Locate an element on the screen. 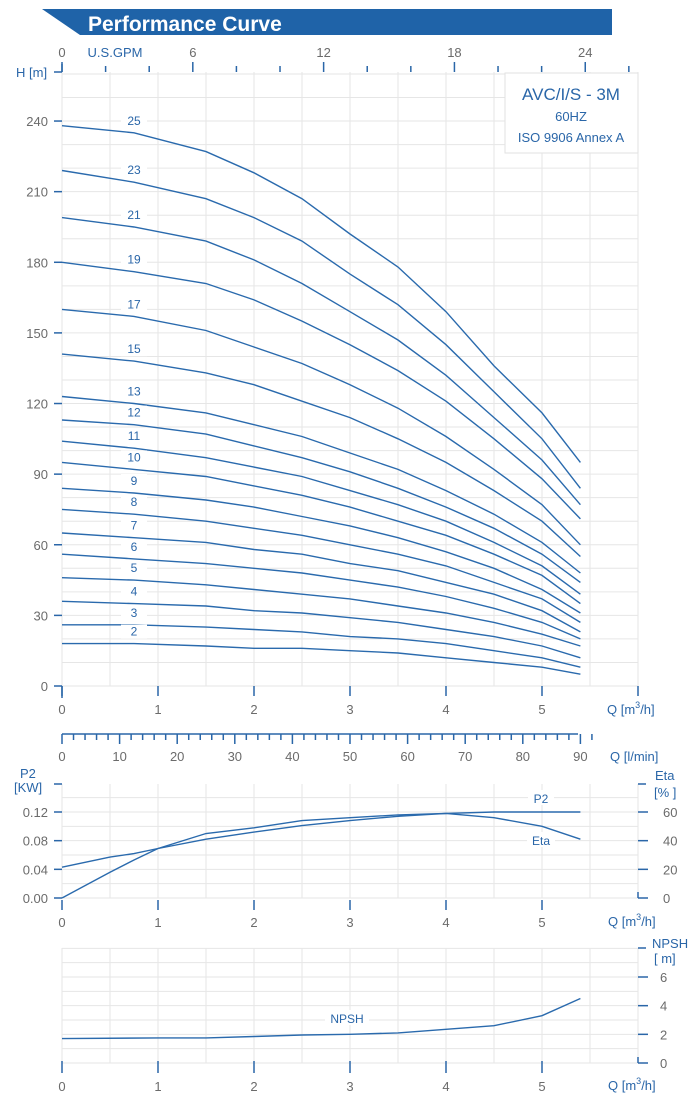 This screenshot has width=700, height=1115. stage-label: 4 is located at coordinates (134, 592).